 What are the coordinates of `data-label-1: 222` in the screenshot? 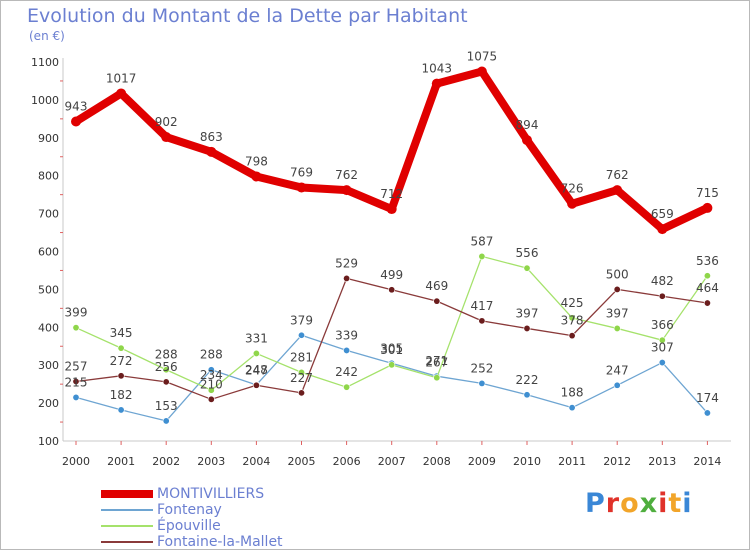 It's located at (527, 380).